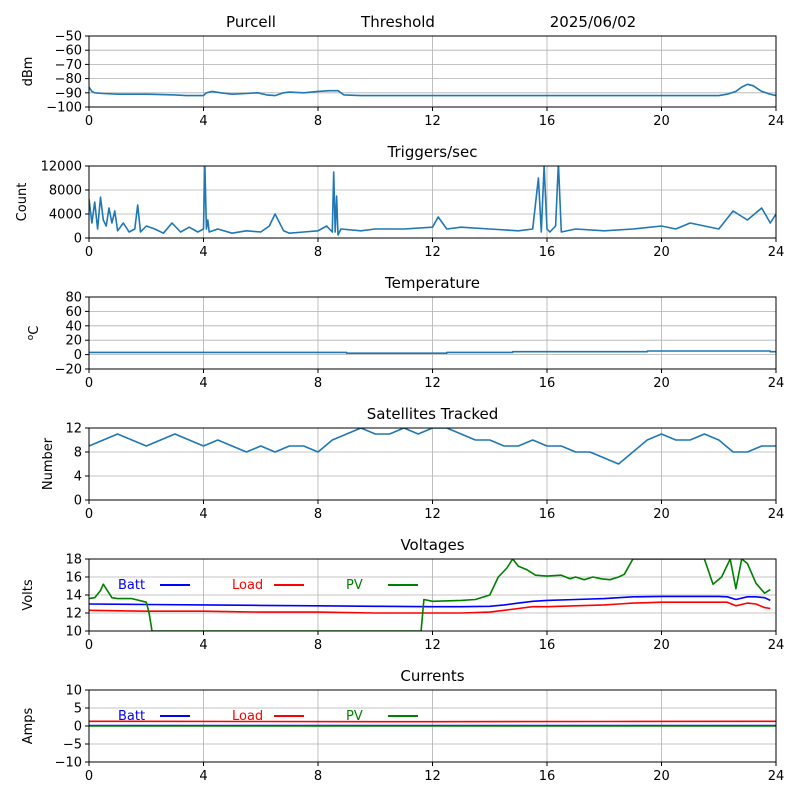  I want to click on y-tick-label: 16, so click(73, 578).